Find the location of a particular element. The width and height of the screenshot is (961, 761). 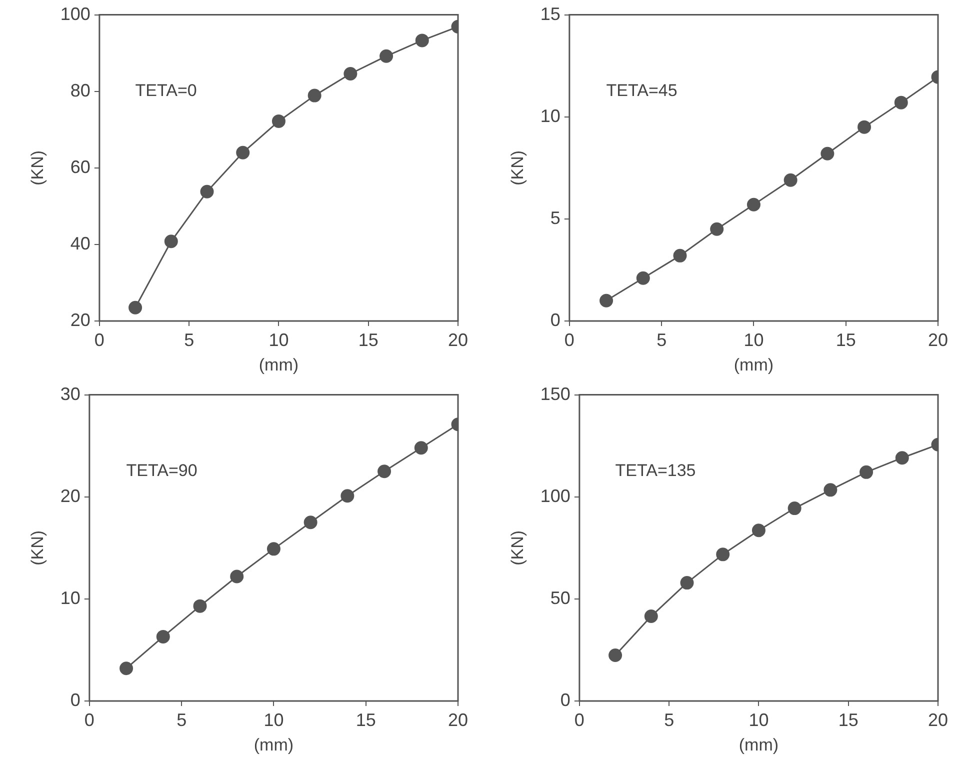

y-tick-label: 30 is located at coordinates (70, 394).